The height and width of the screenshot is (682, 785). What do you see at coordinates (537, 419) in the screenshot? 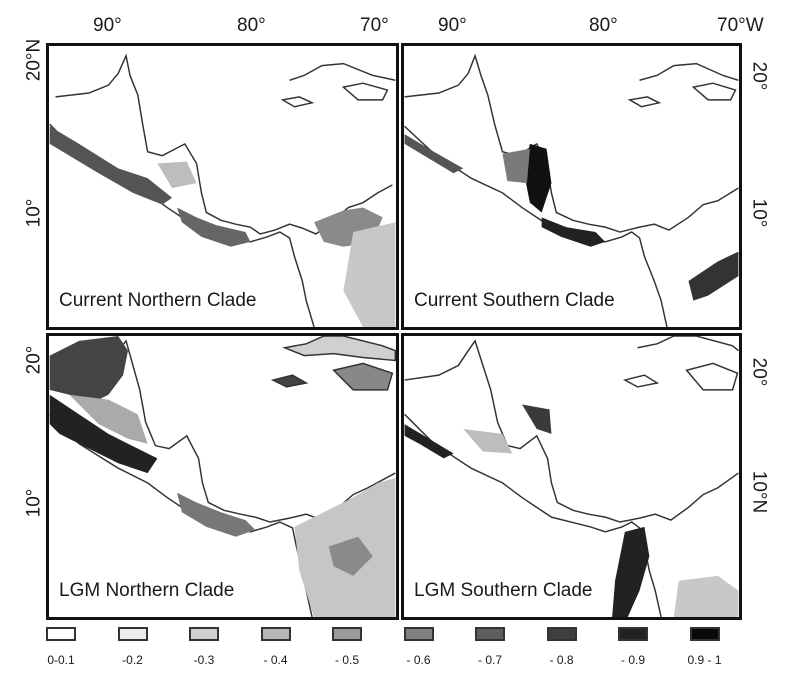
I see `suitability-honduras` at bounding box center [537, 419].